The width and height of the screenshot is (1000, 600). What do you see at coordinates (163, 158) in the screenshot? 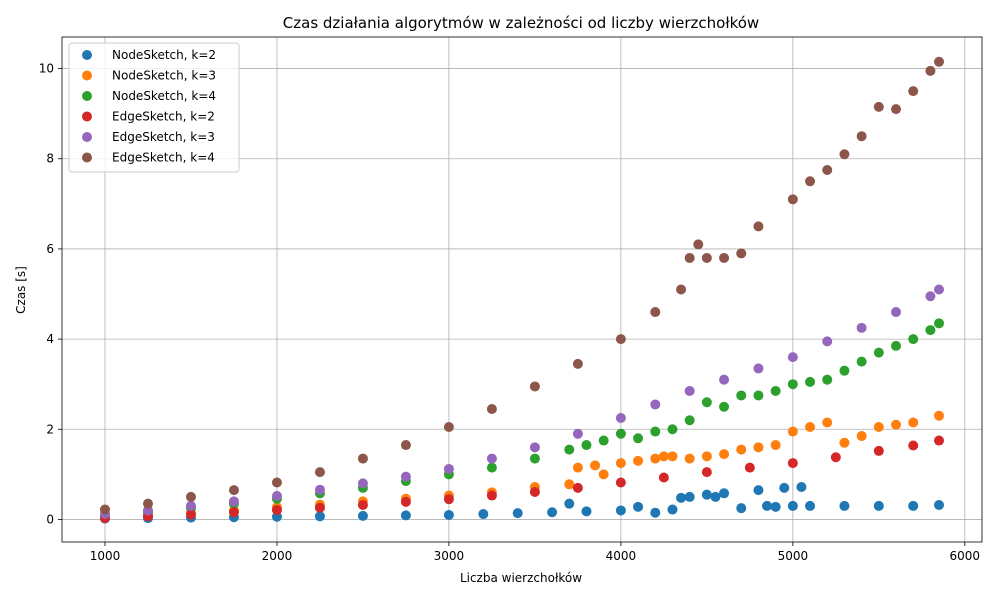
I see `legend-entry: EdgeSketch, k=4` at bounding box center [163, 158].